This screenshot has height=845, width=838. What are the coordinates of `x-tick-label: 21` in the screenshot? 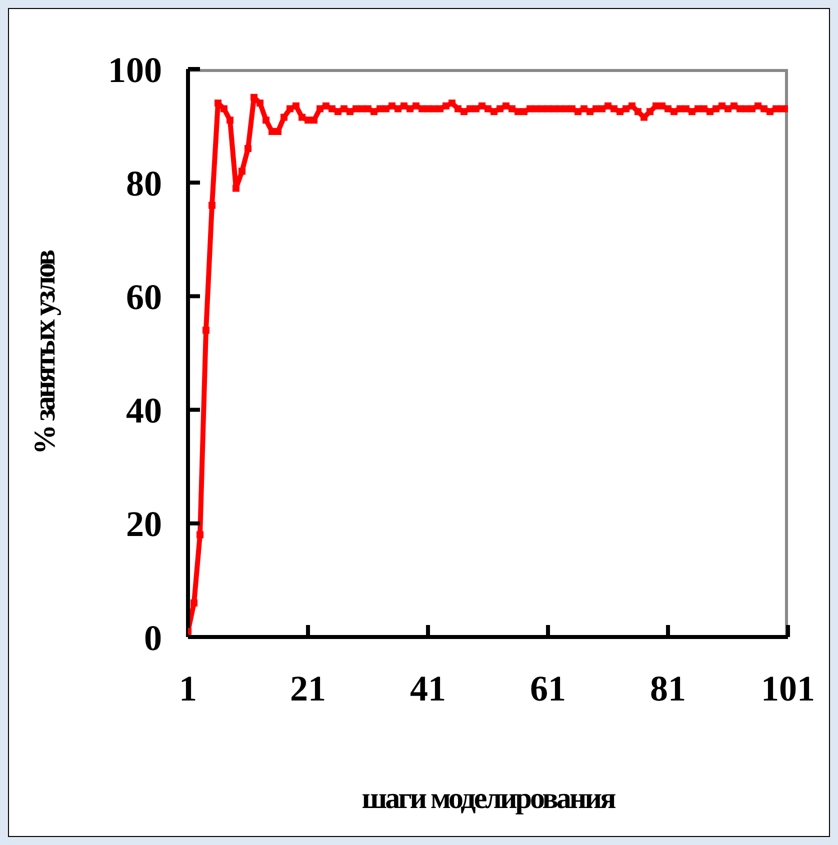 It's located at (308, 688).